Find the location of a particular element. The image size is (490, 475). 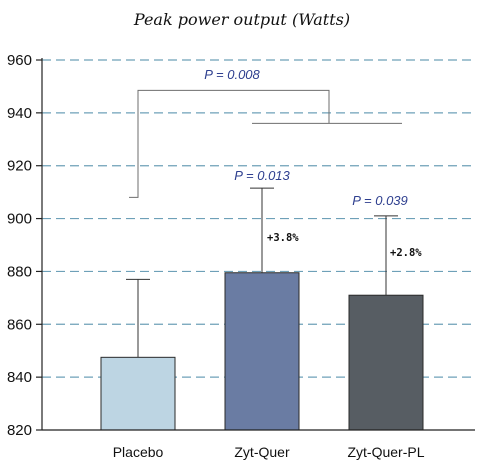

x-tick-label: Zyt-Quer-PL is located at coordinates (385, 452).